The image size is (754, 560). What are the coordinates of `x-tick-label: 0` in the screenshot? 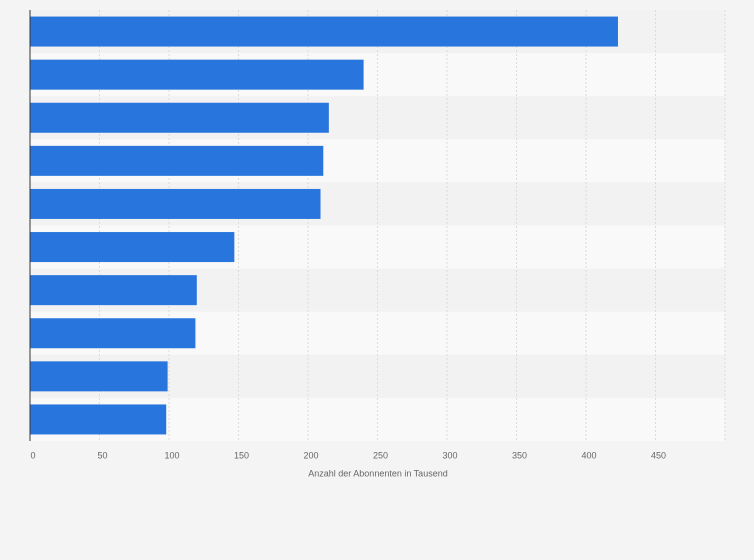 It's located at (32, 455).